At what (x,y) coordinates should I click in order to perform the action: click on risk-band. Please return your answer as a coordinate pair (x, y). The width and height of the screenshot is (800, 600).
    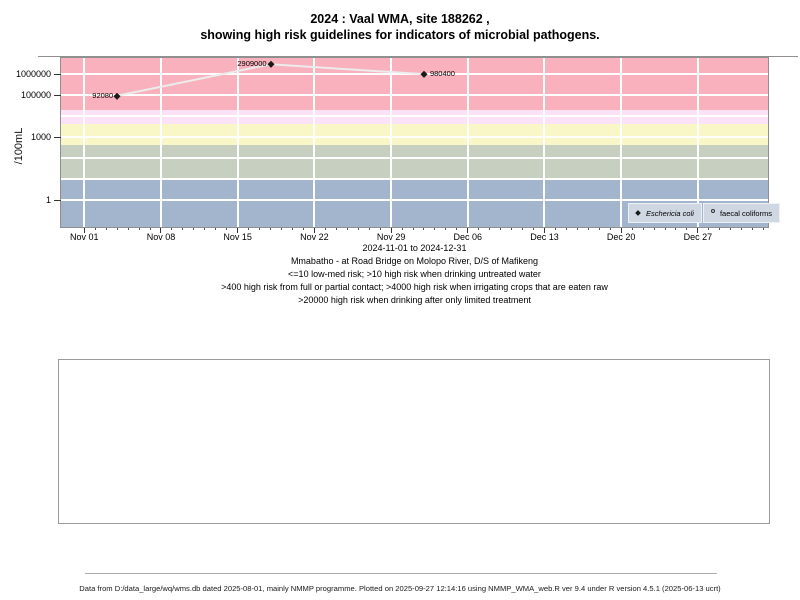
    Looking at the image, I should click on (414, 162).